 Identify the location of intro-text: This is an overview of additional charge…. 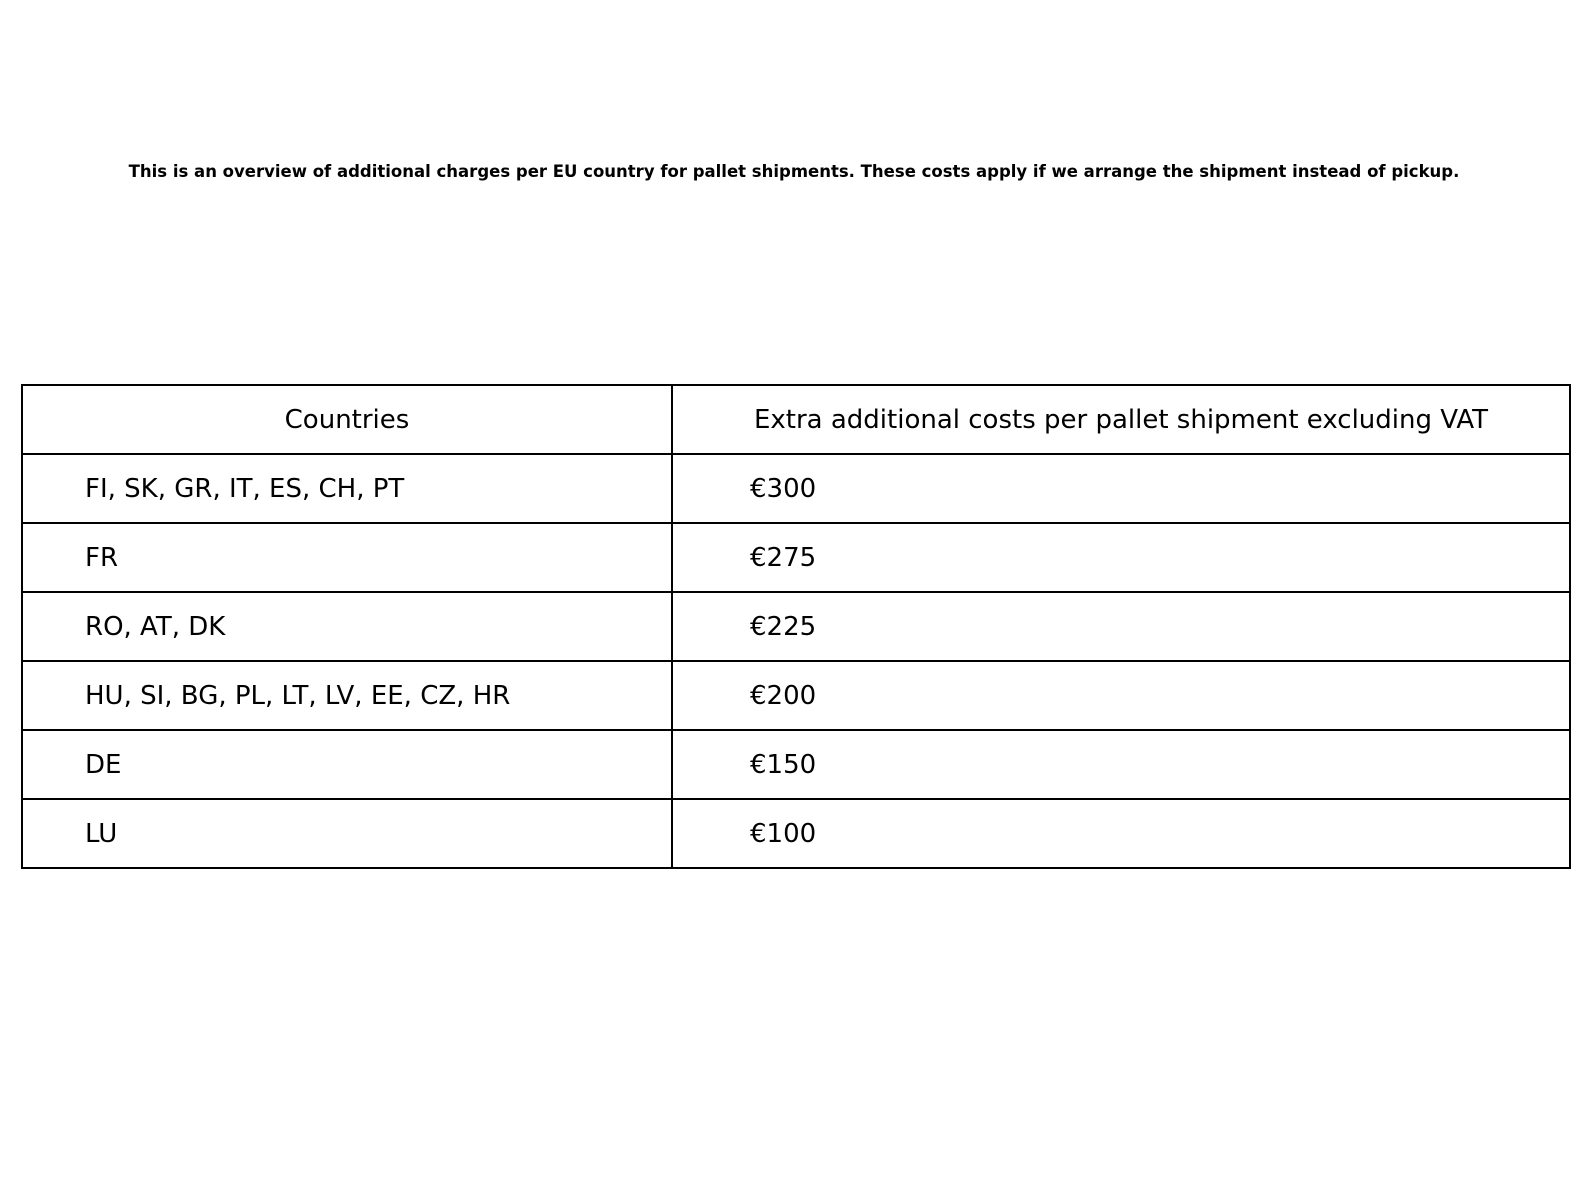
(794, 171).